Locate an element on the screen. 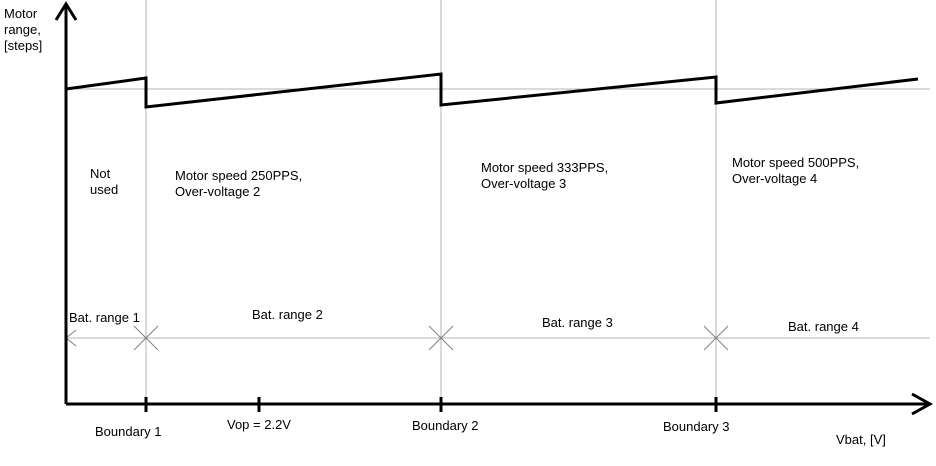 This screenshot has width=936, height=466. region-250pps-label: Motor speed 250PPS, Over-voltage 2 is located at coordinates (239, 183).